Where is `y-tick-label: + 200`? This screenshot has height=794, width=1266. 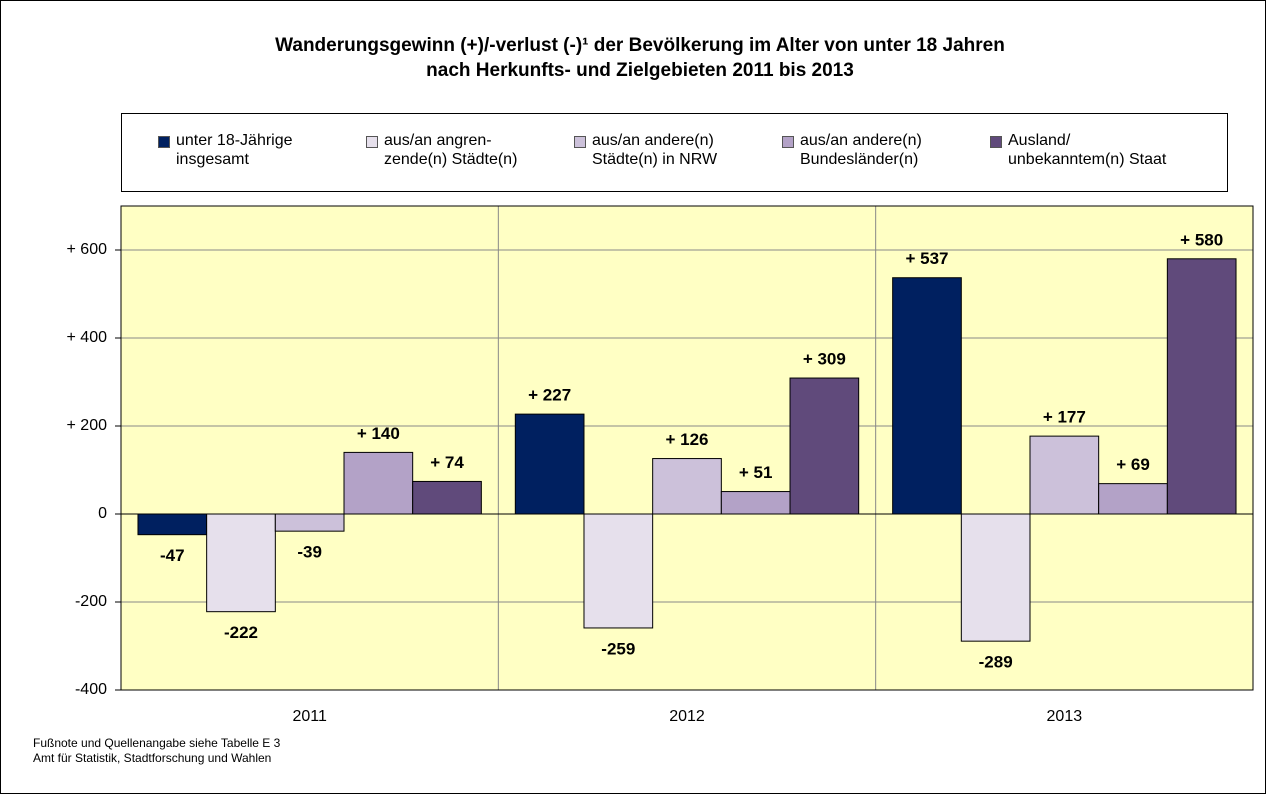 y-tick-label: + 200 is located at coordinates (87, 425).